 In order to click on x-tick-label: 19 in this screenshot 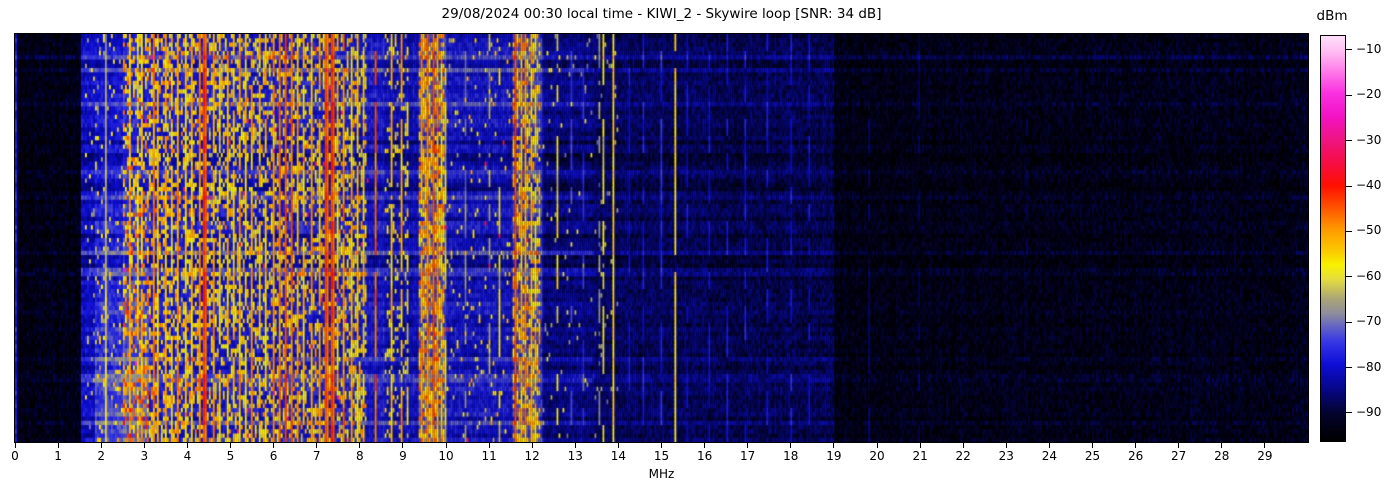, I will do `click(834, 456)`.